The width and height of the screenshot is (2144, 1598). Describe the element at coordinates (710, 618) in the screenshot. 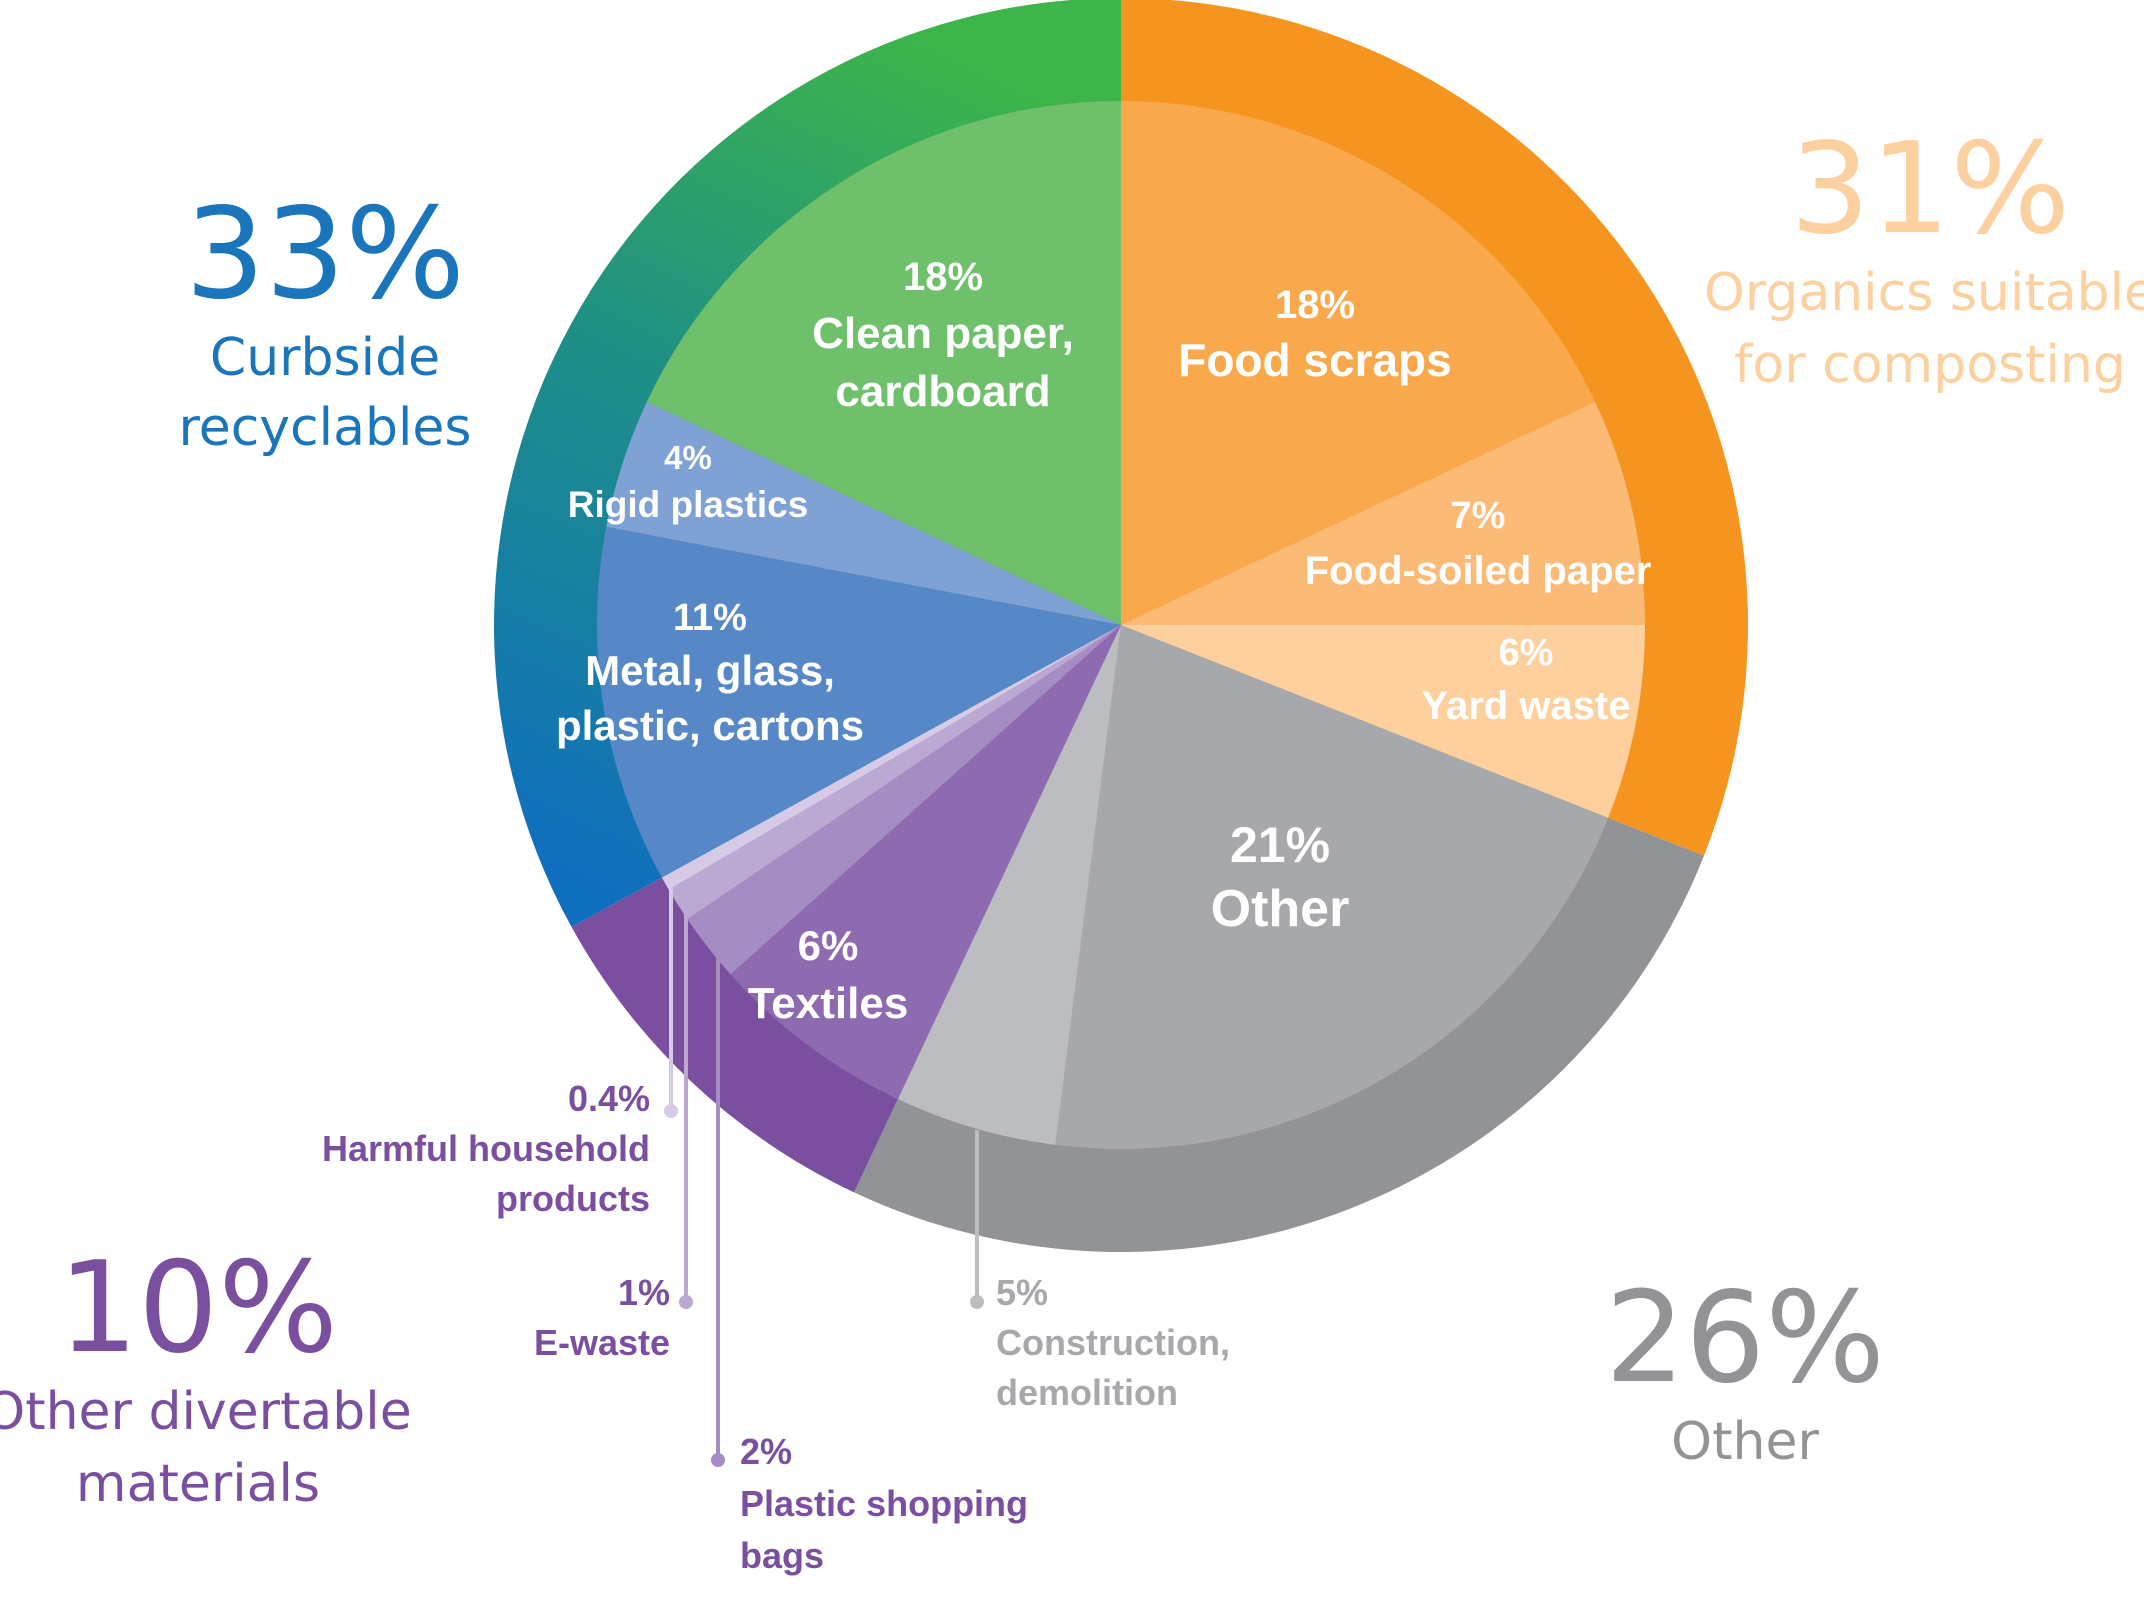

I see `slice-percent-label: 11%` at that location.